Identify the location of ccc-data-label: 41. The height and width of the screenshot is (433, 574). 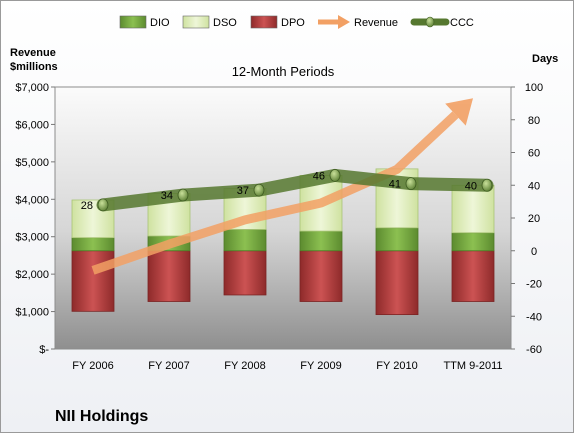
(395, 185).